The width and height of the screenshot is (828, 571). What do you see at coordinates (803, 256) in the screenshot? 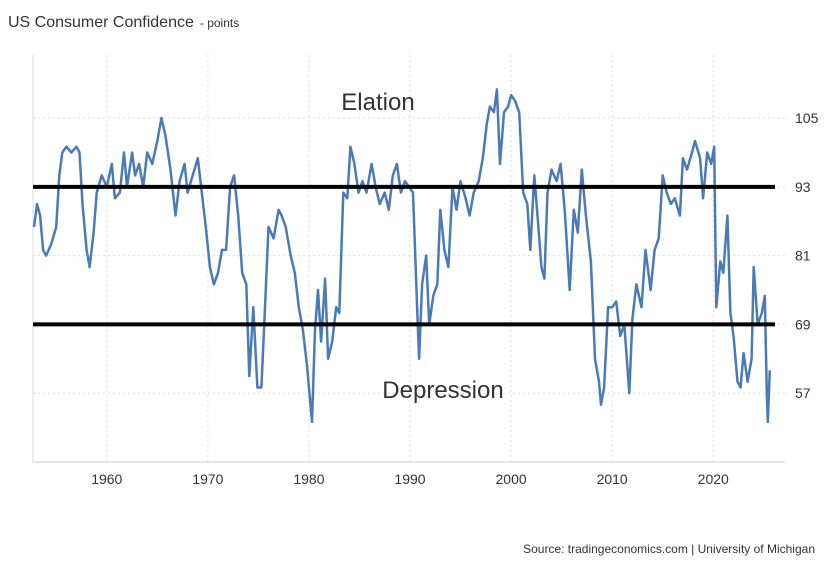
I see `y-tick-label: 81` at bounding box center [803, 256].